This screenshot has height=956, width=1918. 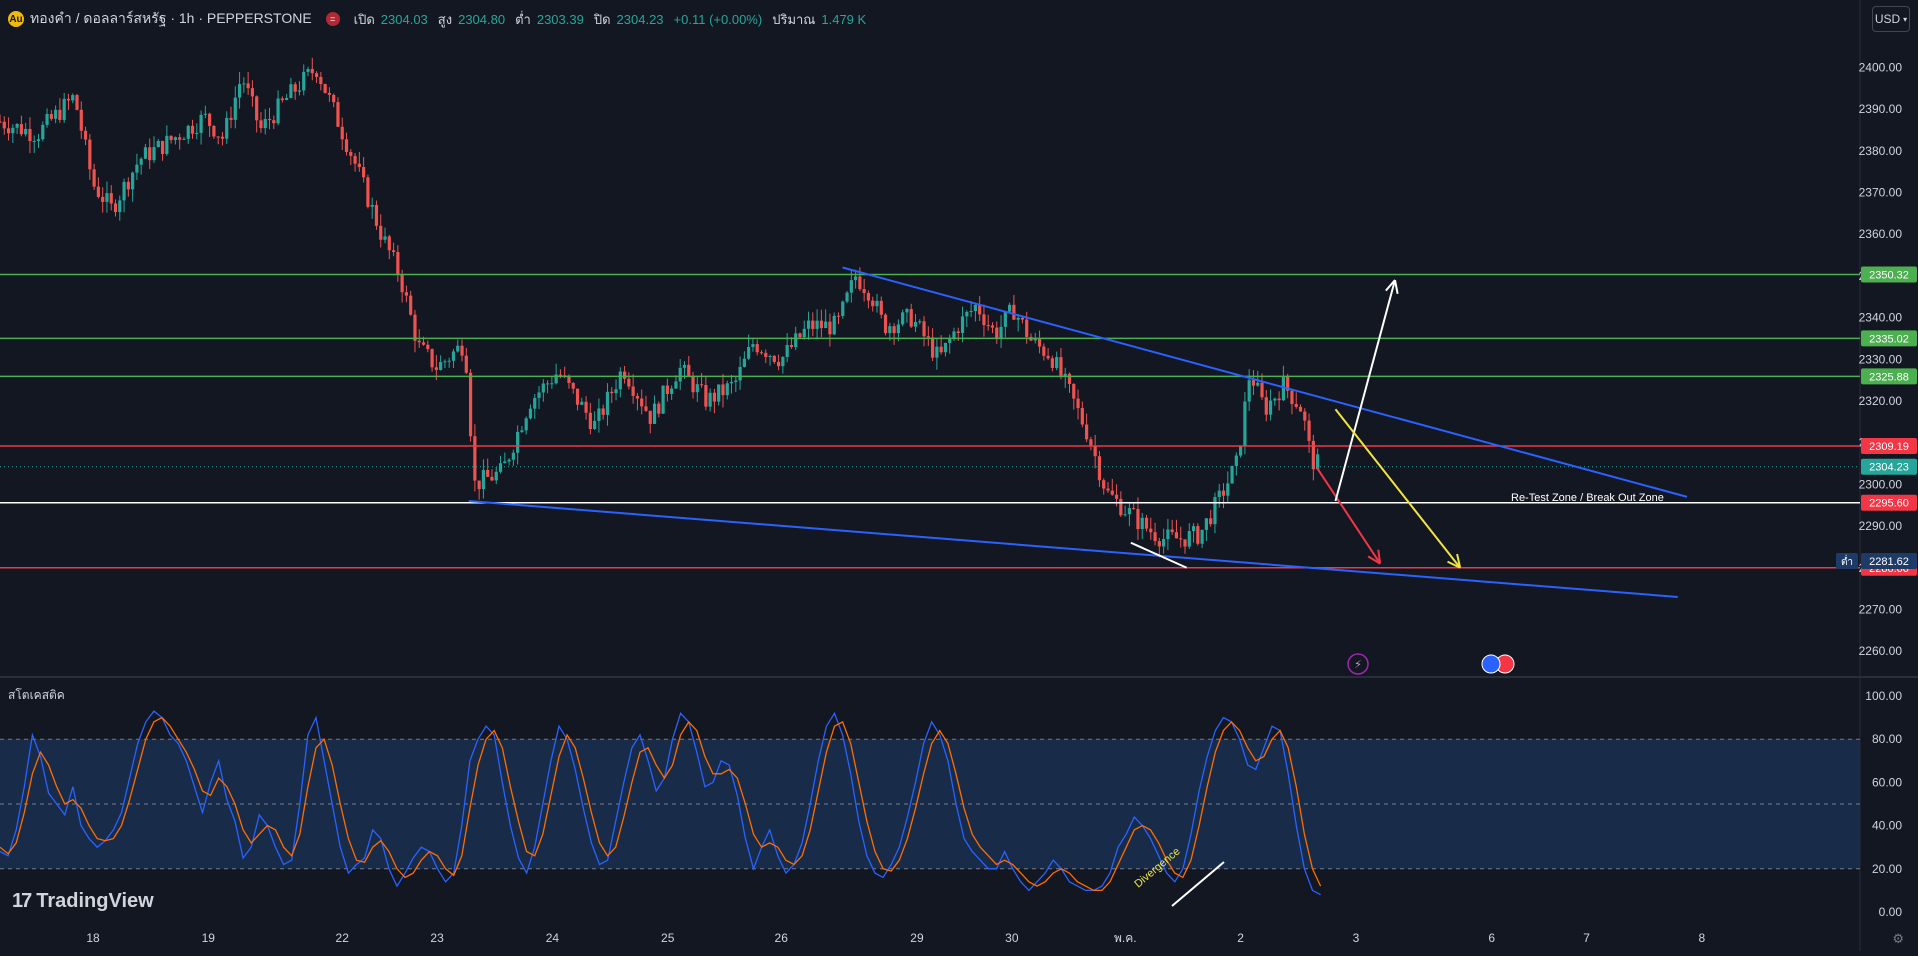 What do you see at coordinates (404, 19) in the screenshot?
I see `open-value: 2304.03` at bounding box center [404, 19].